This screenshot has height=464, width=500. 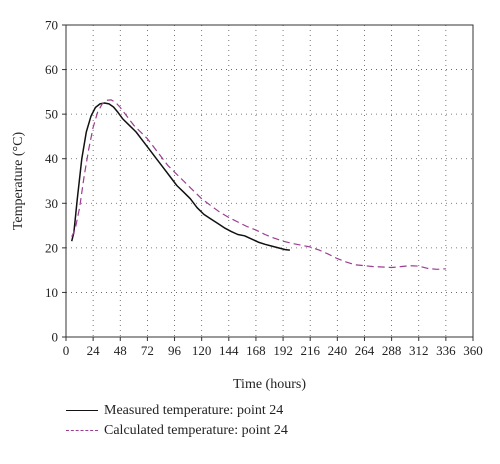 What do you see at coordinates (256, 350) in the screenshot?
I see `x-tick-label: 168` at bounding box center [256, 350].